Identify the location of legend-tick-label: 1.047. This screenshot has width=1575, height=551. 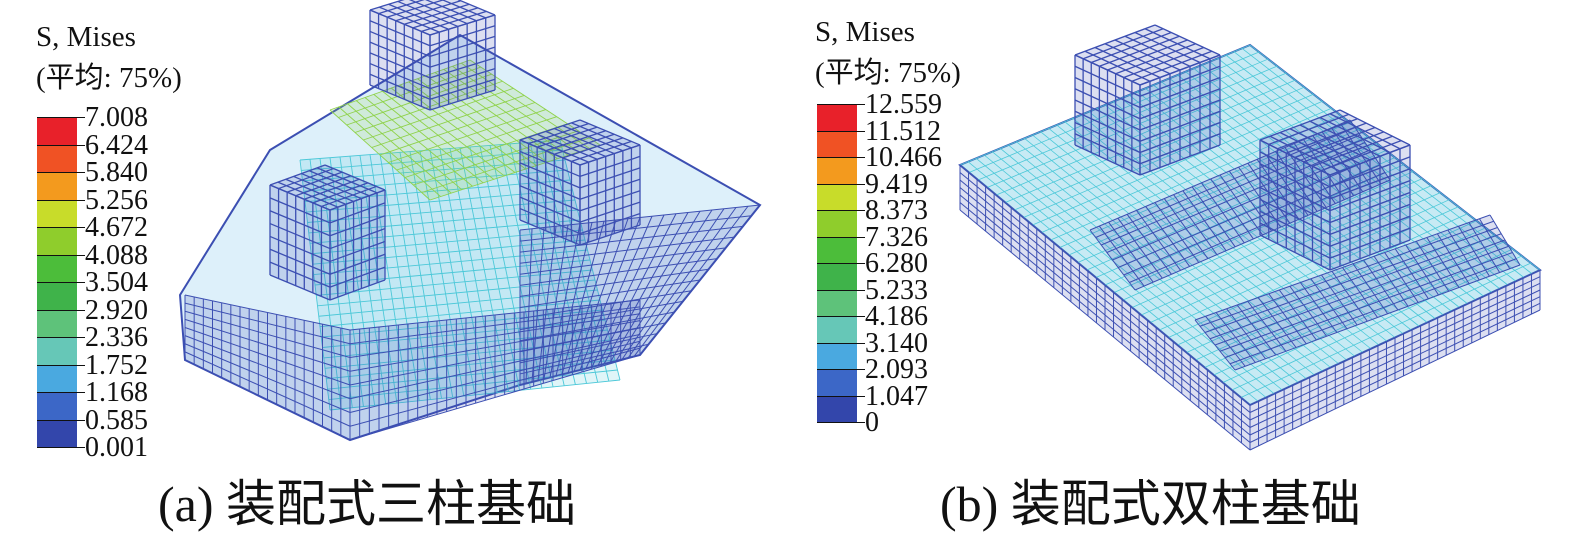
(896, 396).